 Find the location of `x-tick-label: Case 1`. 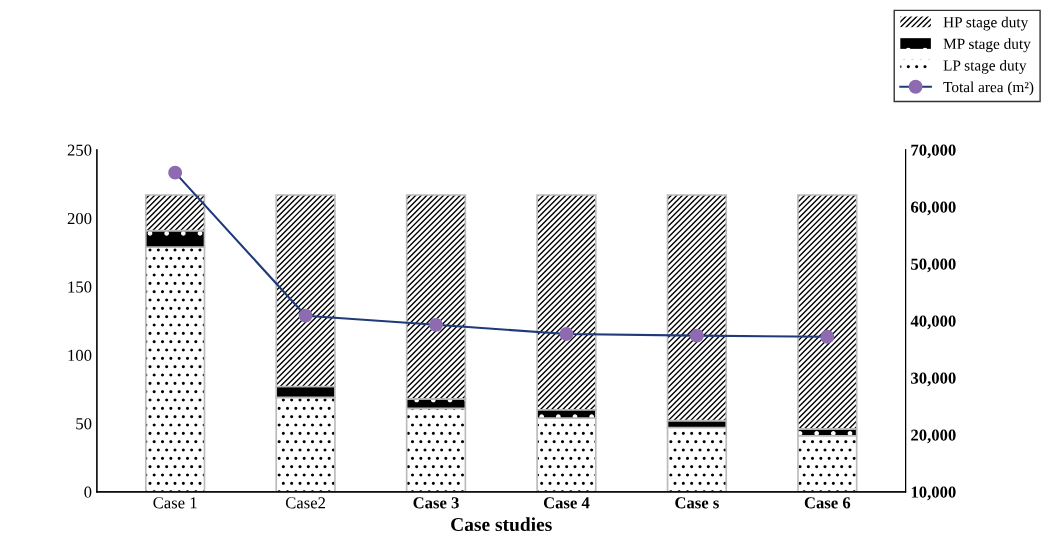

x-tick-label: Case 1 is located at coordinates (175, 503).